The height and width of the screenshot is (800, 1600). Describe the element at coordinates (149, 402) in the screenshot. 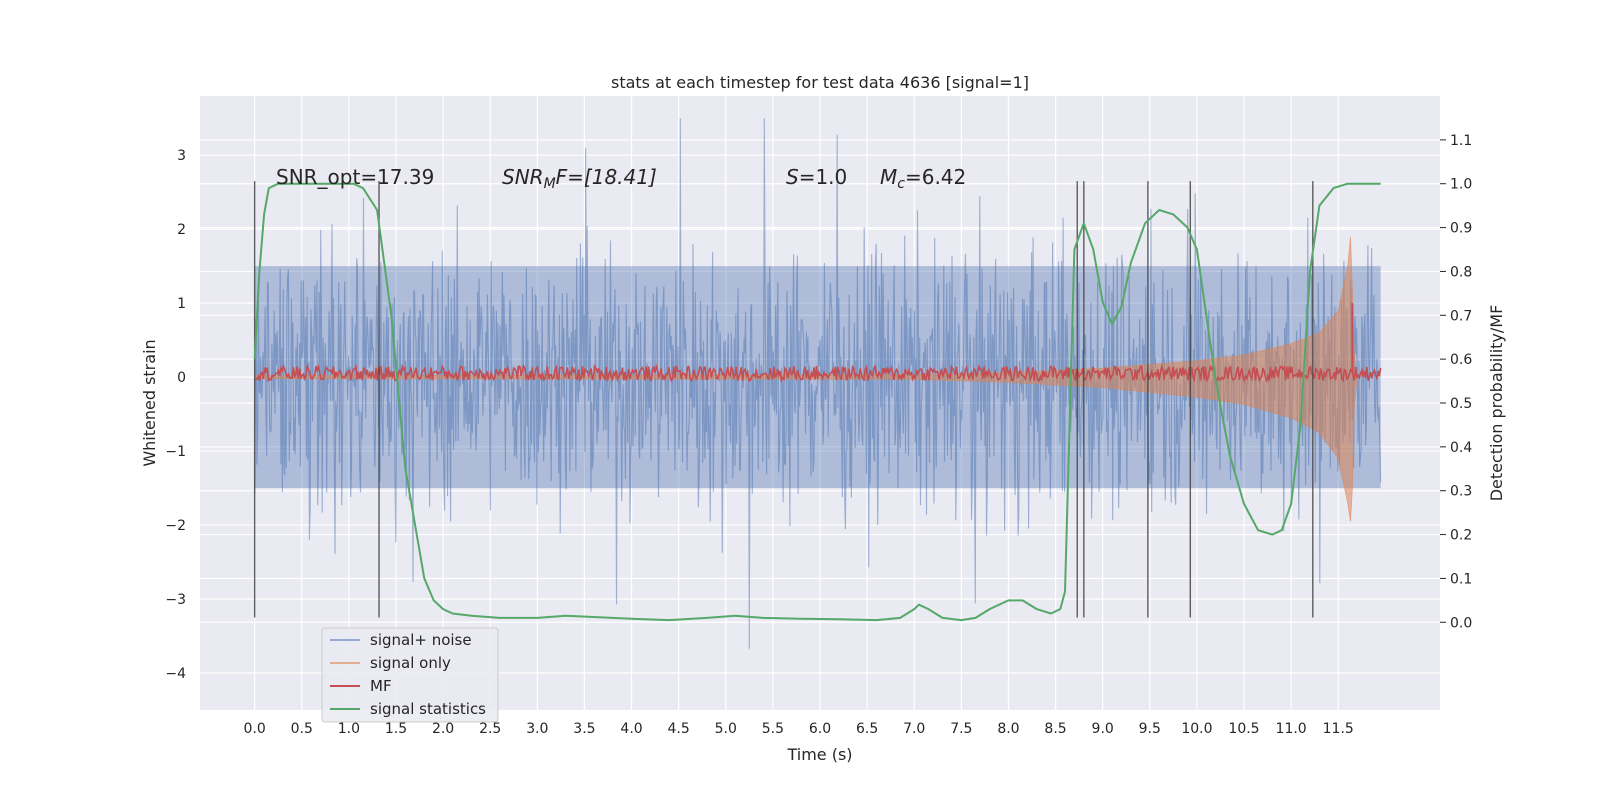

I see `y-axis-label: Whitened strain` at that location.